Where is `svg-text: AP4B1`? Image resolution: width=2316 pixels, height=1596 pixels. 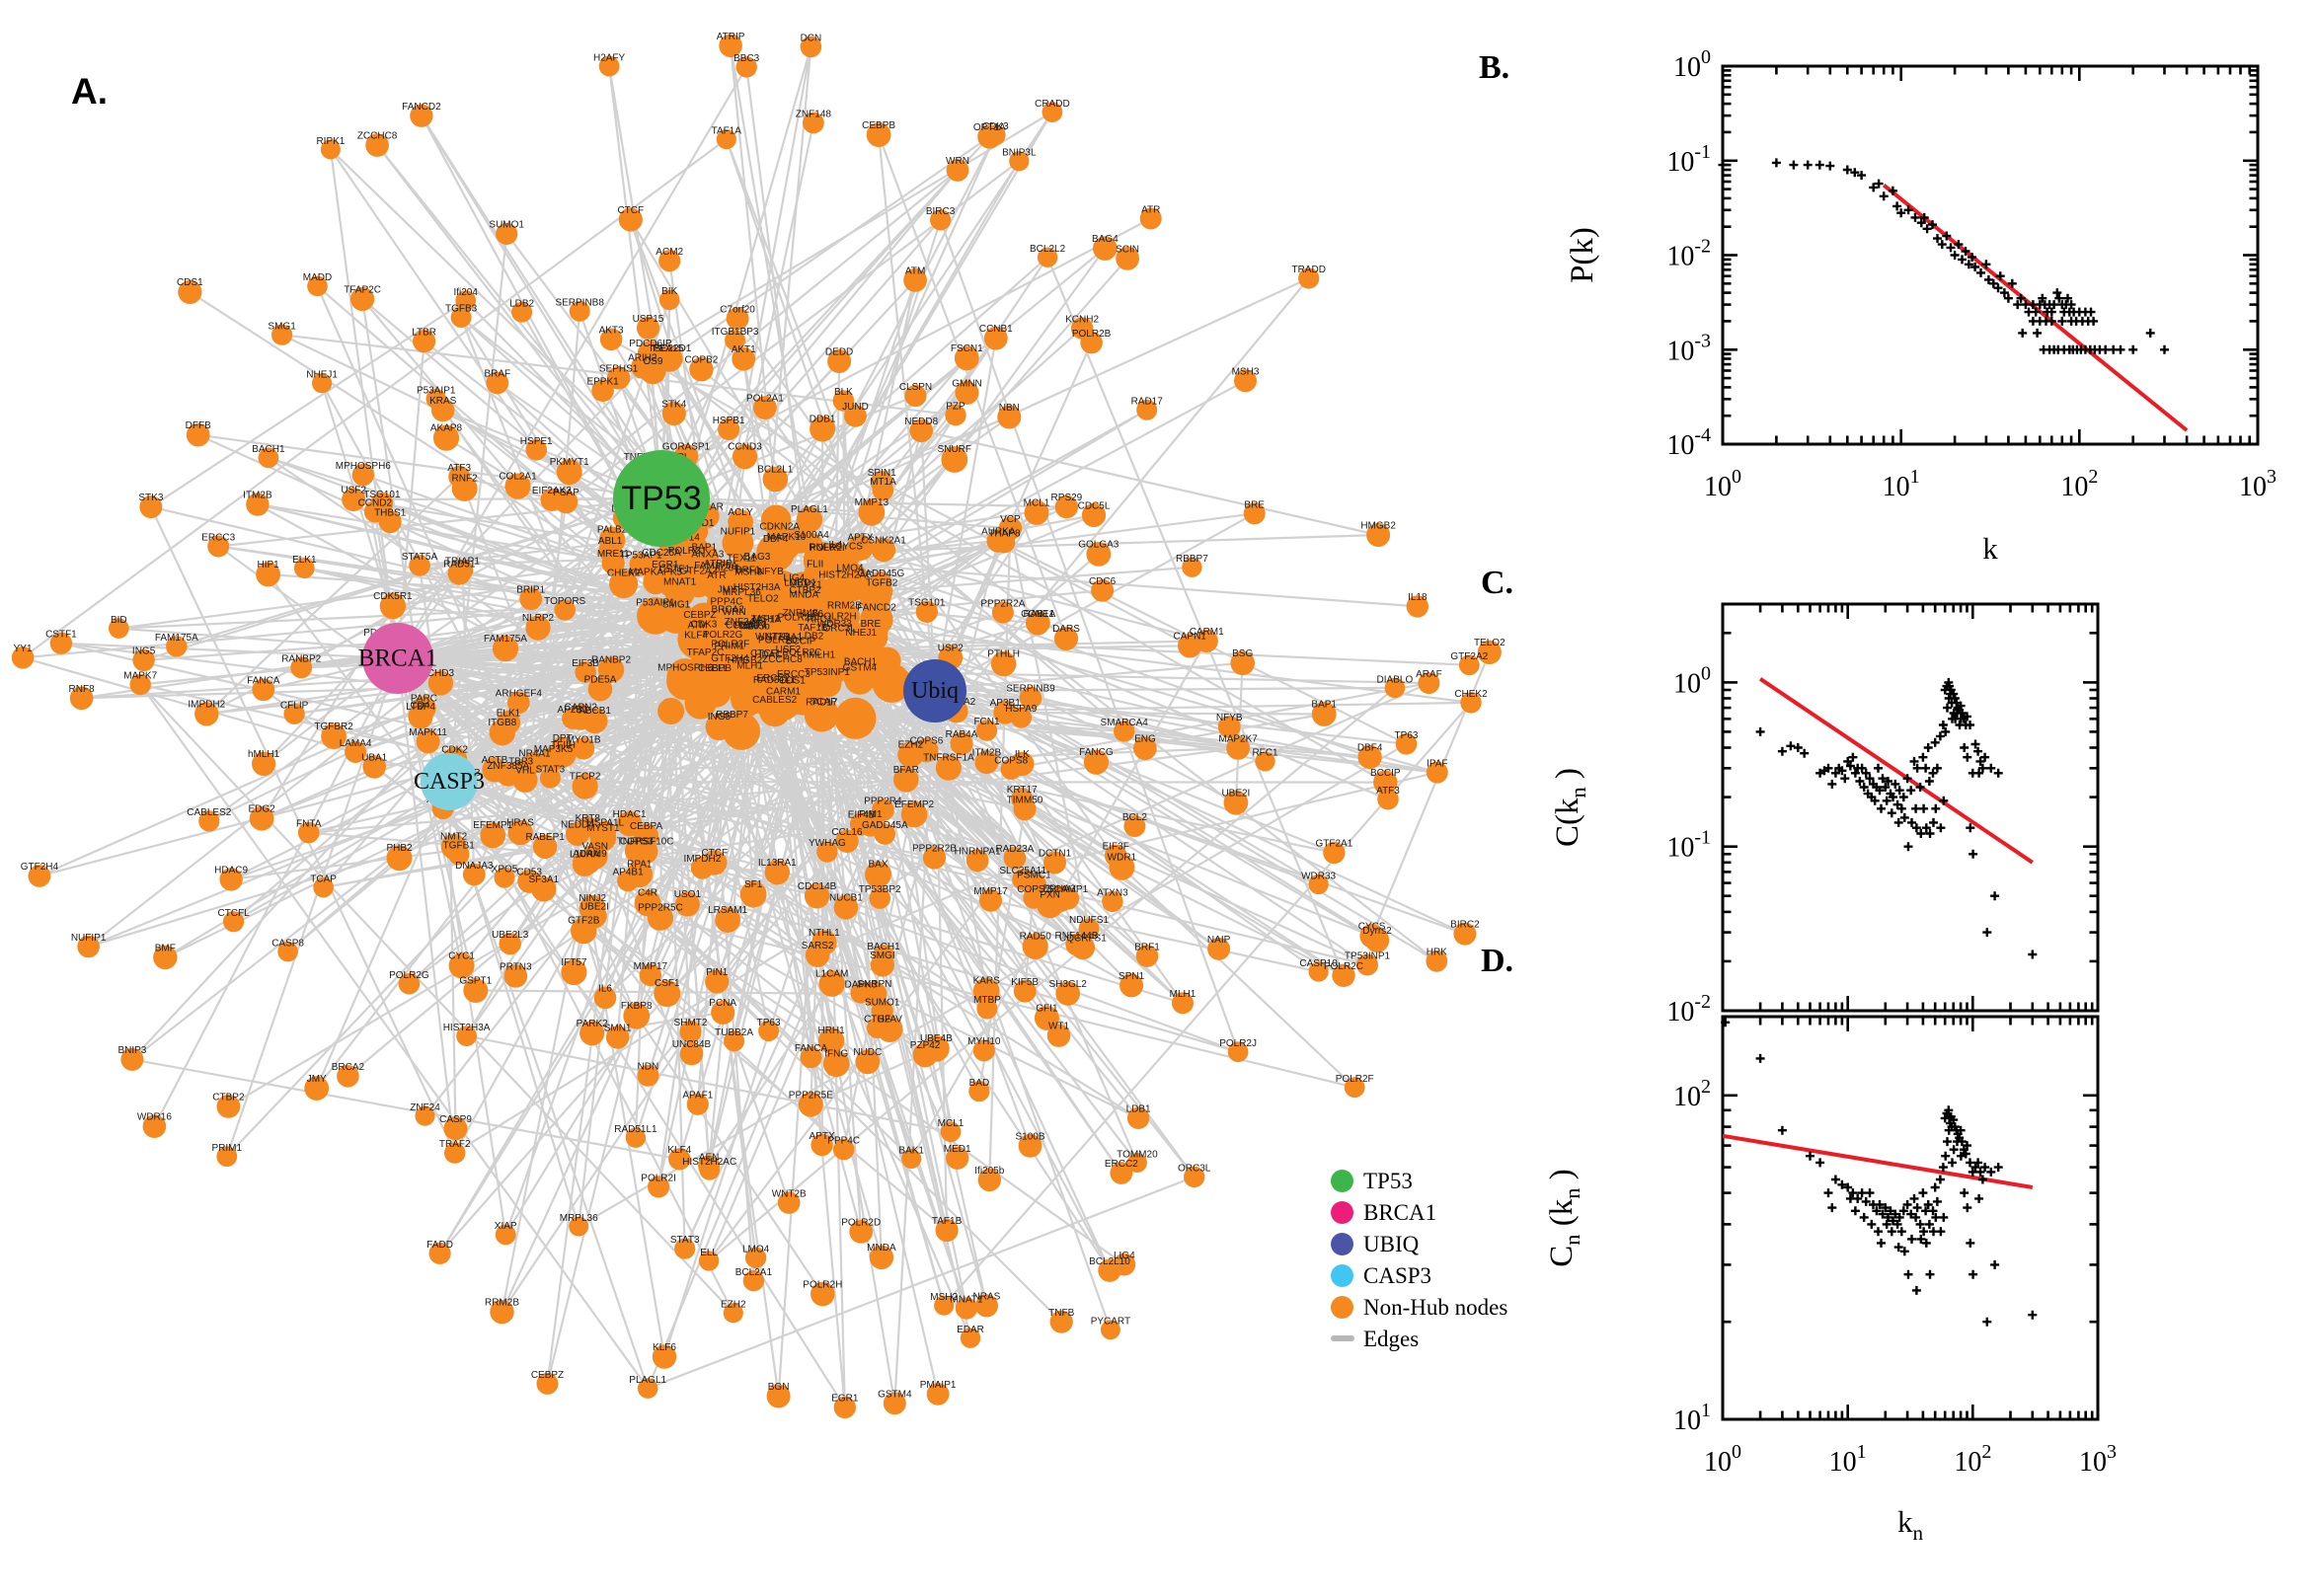
svg-text: AP4B1 is located at coordinates (629, 872).